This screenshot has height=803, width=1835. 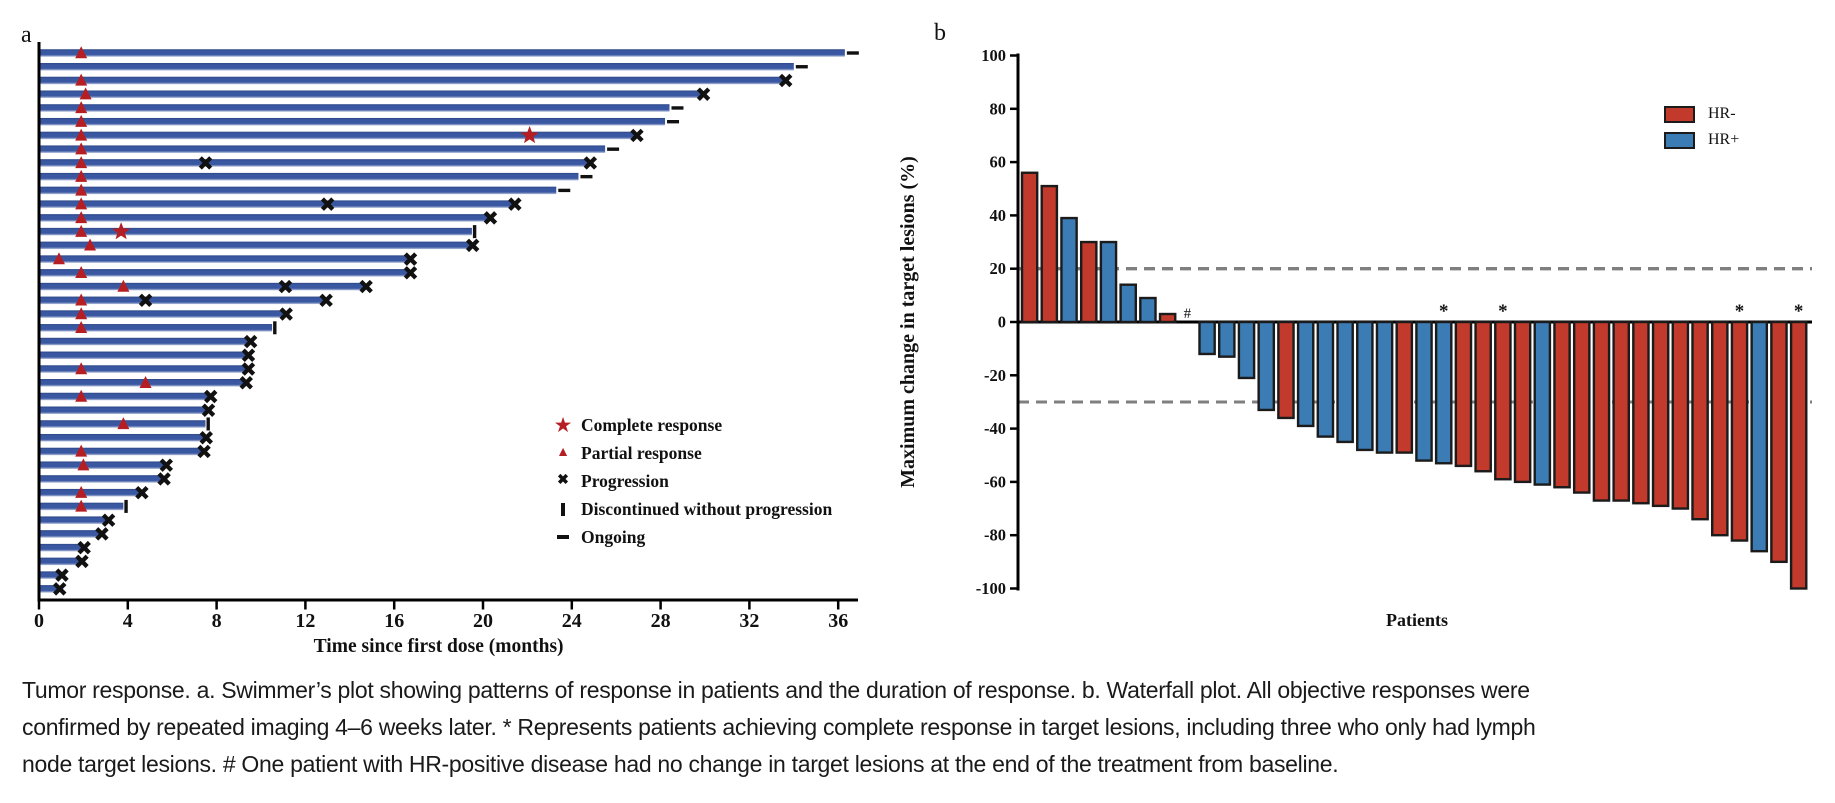 What do you see at coordinates (993, 55) in the screenshot?
I see `y-tick-label: 100` at bounding box center [993, 55].